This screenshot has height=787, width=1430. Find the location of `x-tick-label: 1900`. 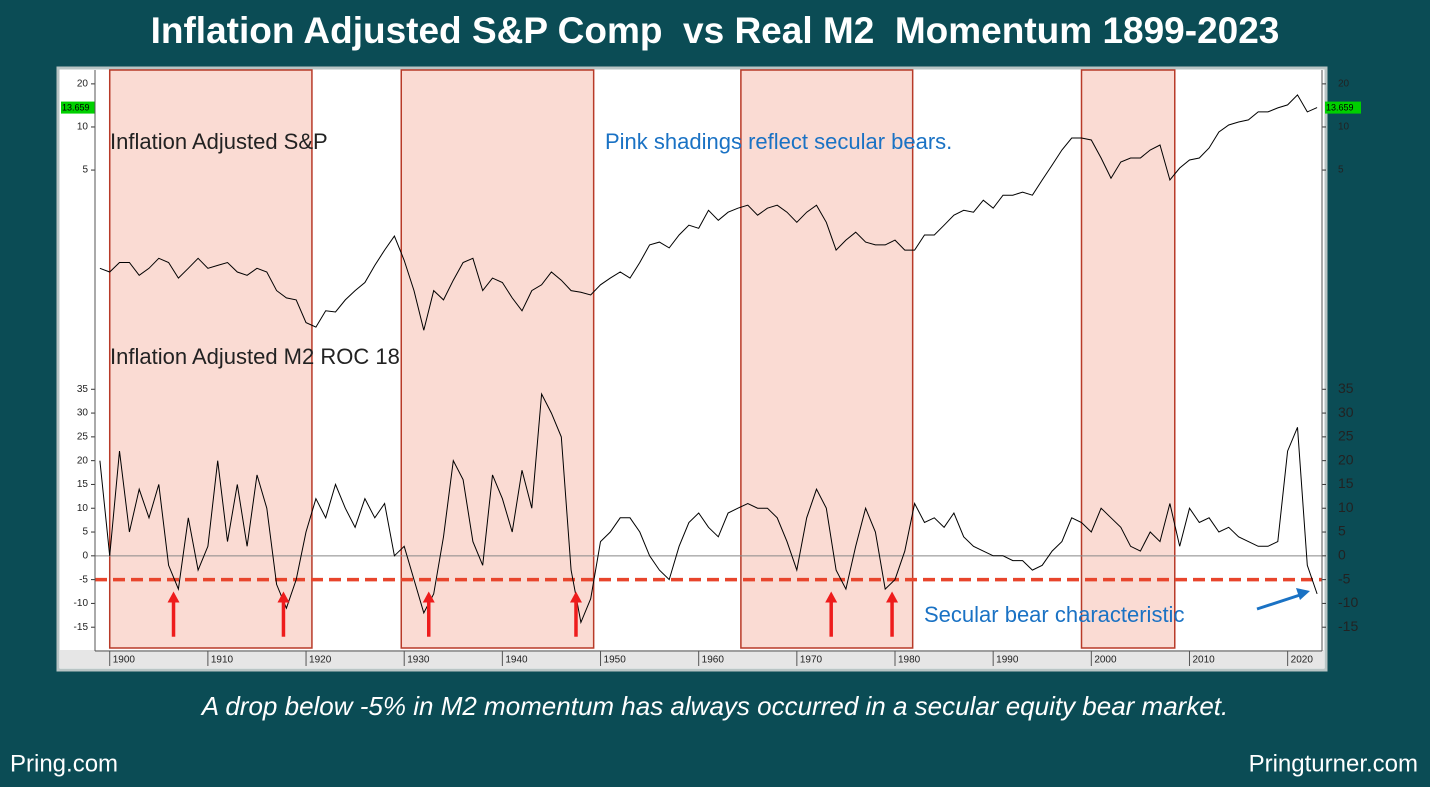

x-tick-label: 1900 is located at coordinates (124, 660).